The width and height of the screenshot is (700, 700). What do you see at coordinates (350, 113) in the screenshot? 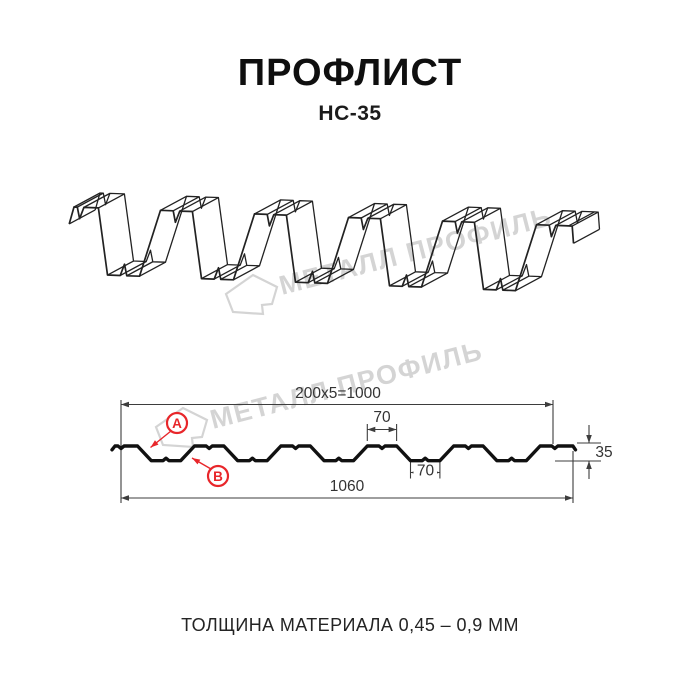
I see `profile-model-label: НС-35` at bounding box center [350, 113].